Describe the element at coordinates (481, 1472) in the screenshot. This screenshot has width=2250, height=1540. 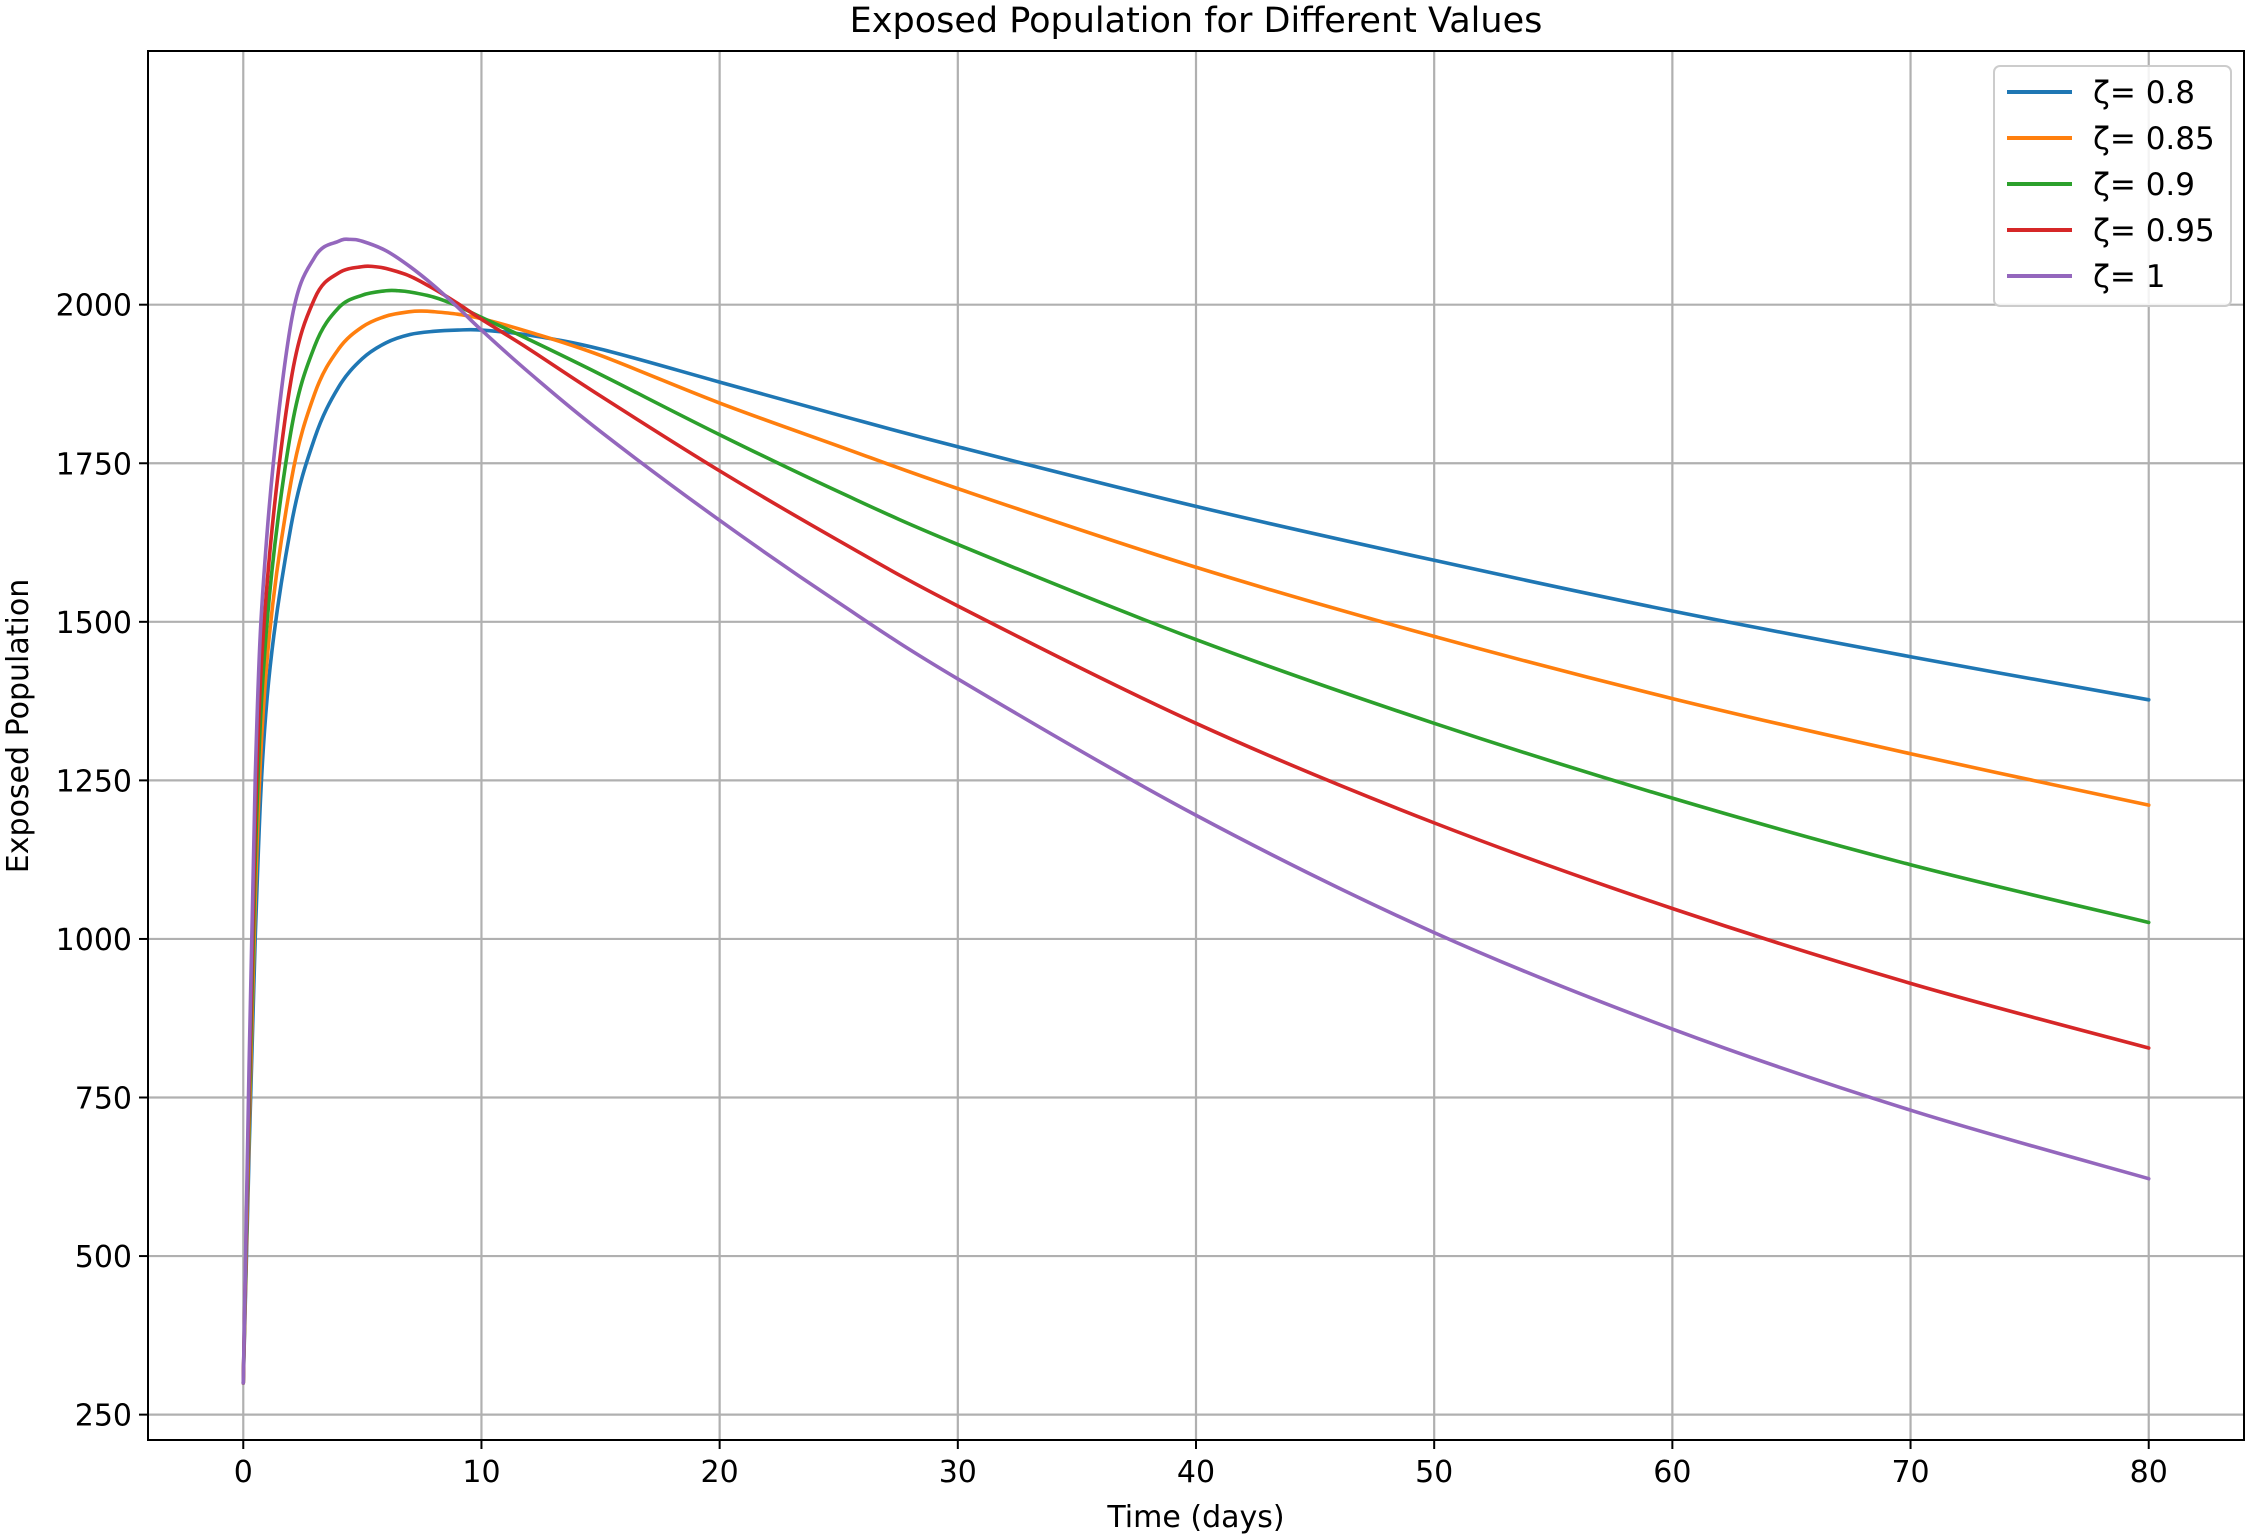
I see `x-tick-label: 10` at that location.